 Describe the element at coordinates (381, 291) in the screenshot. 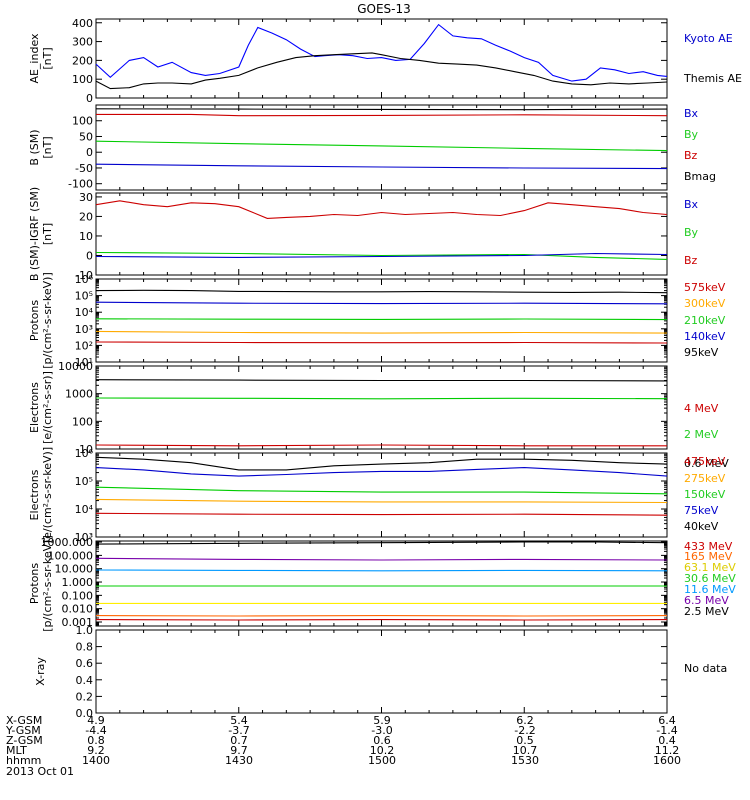

I see `series-95kev` at that location.